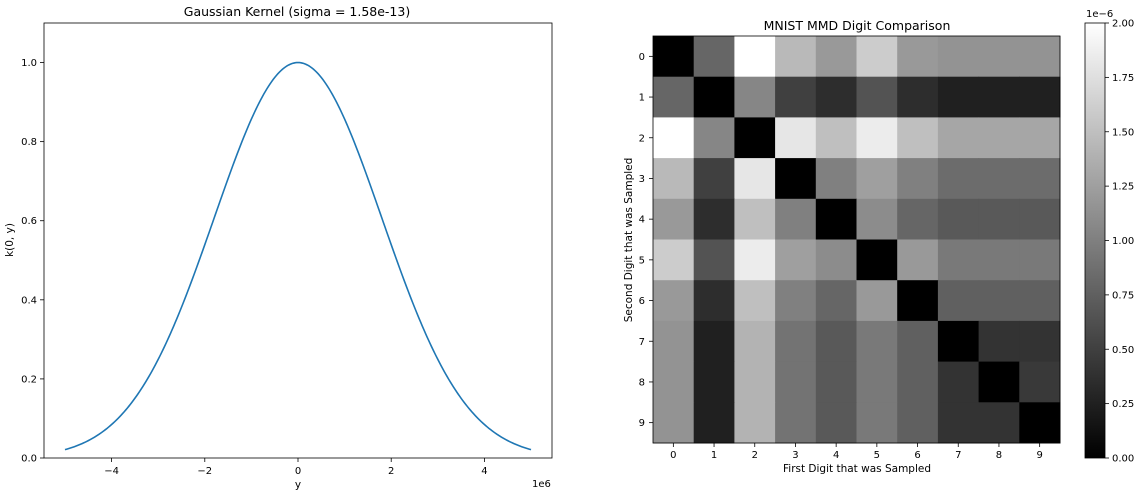  What do you see at coordinates (1123, 241) in the screenshot?
I see `colorbar-tick-label: 1.00` at bounding box center [1123, 241].